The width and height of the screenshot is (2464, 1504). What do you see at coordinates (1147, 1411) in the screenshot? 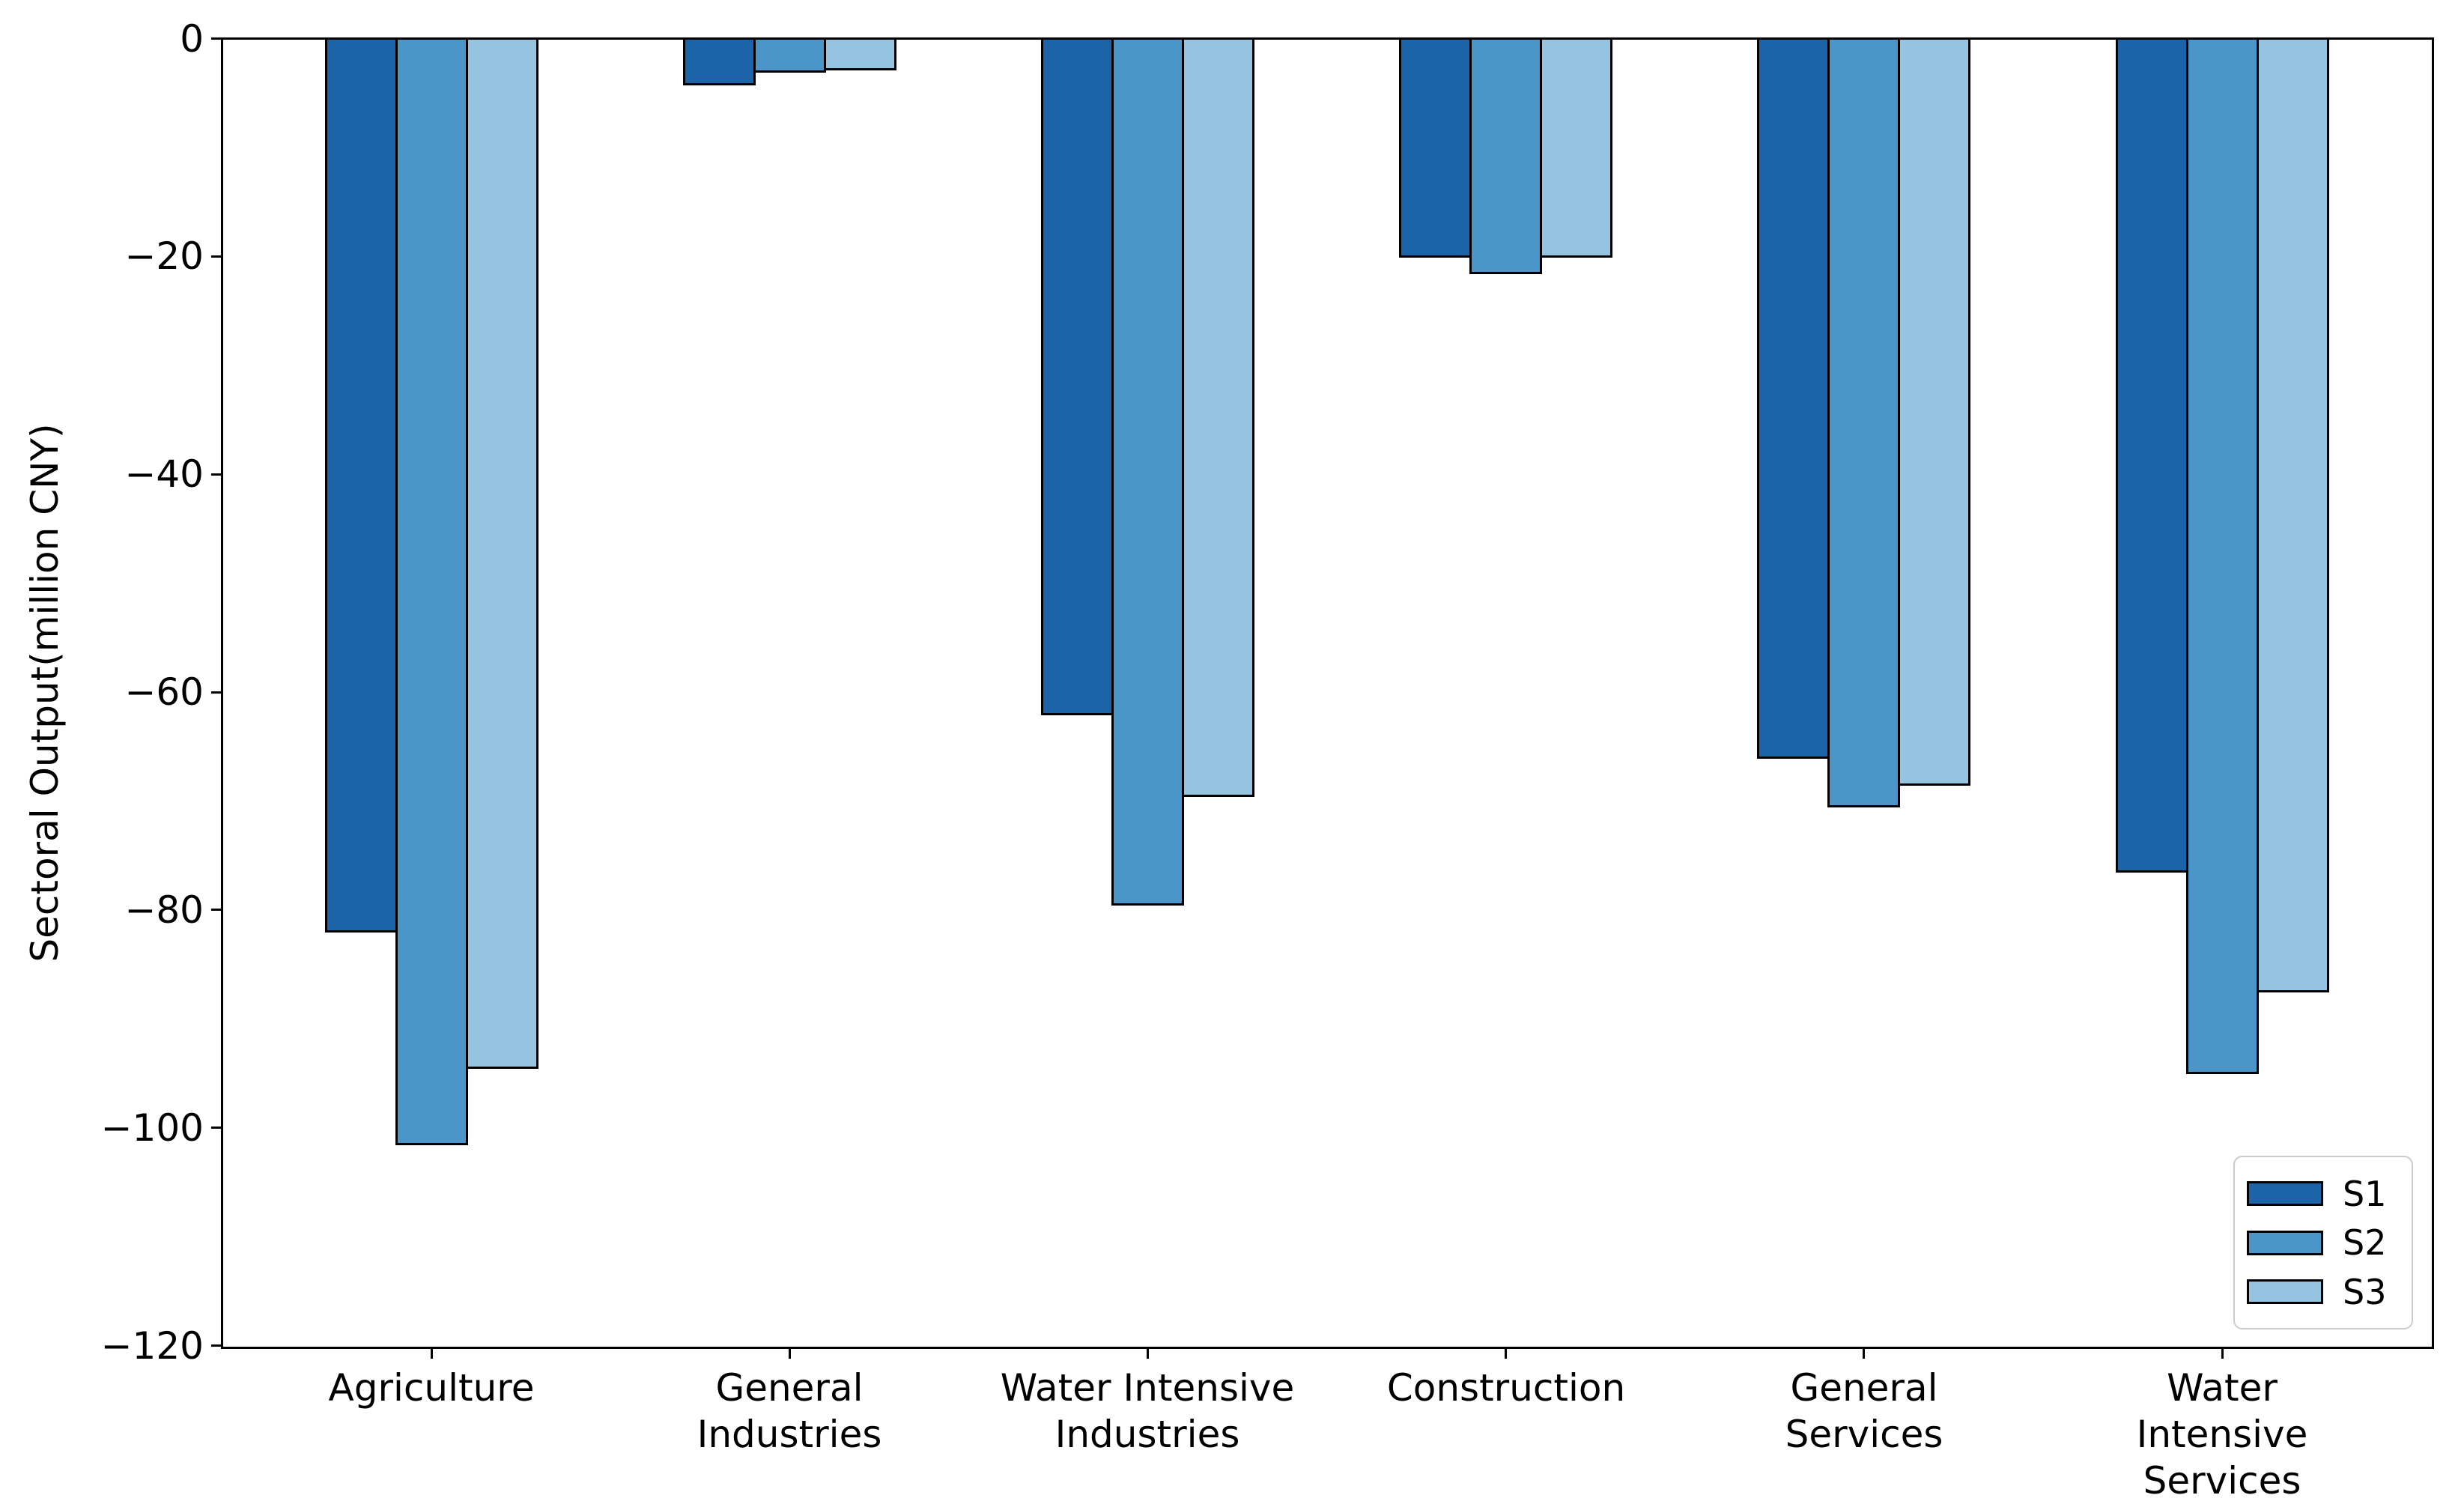
I see `x-tick-label-2: Water Intensive Industries` at bounding box center [1147, 1411].